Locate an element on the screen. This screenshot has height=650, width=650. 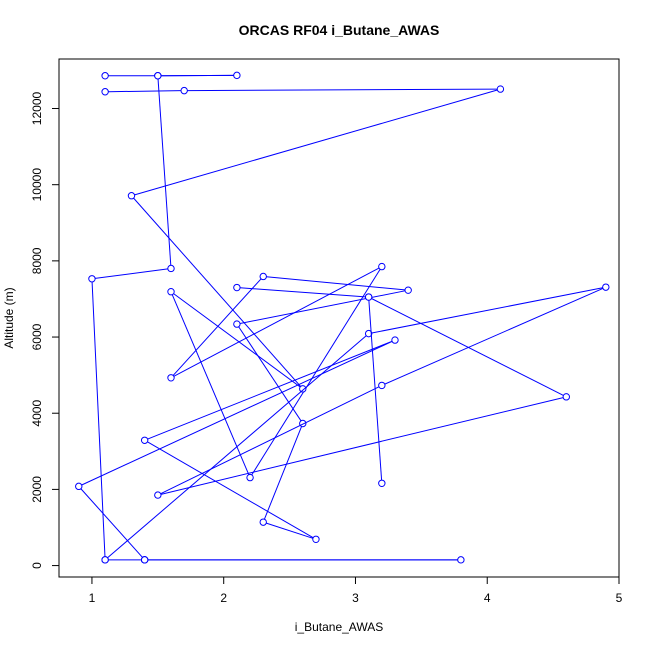
y-tick-label: 8000 is located at coordinates (37, 260).